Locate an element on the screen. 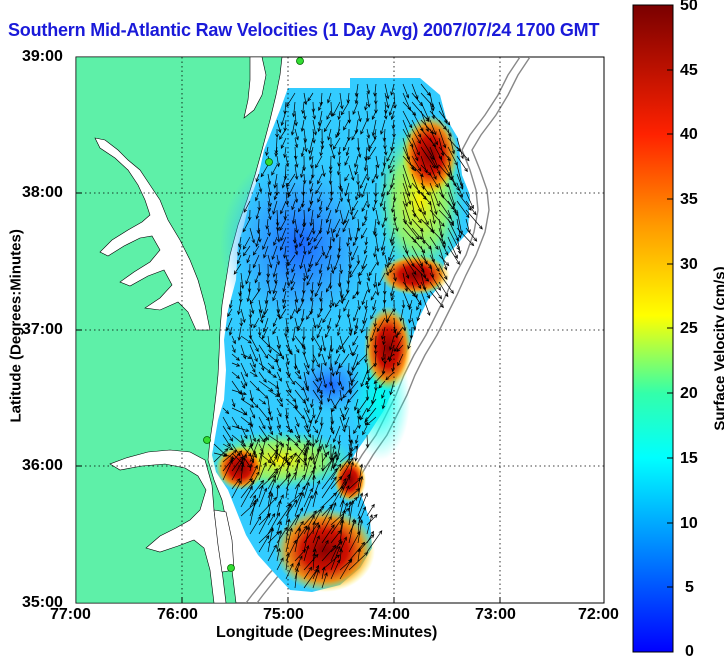 The image size is (724, 661). colorbar-tick-label: 5 is located at coordinates (689, 588).